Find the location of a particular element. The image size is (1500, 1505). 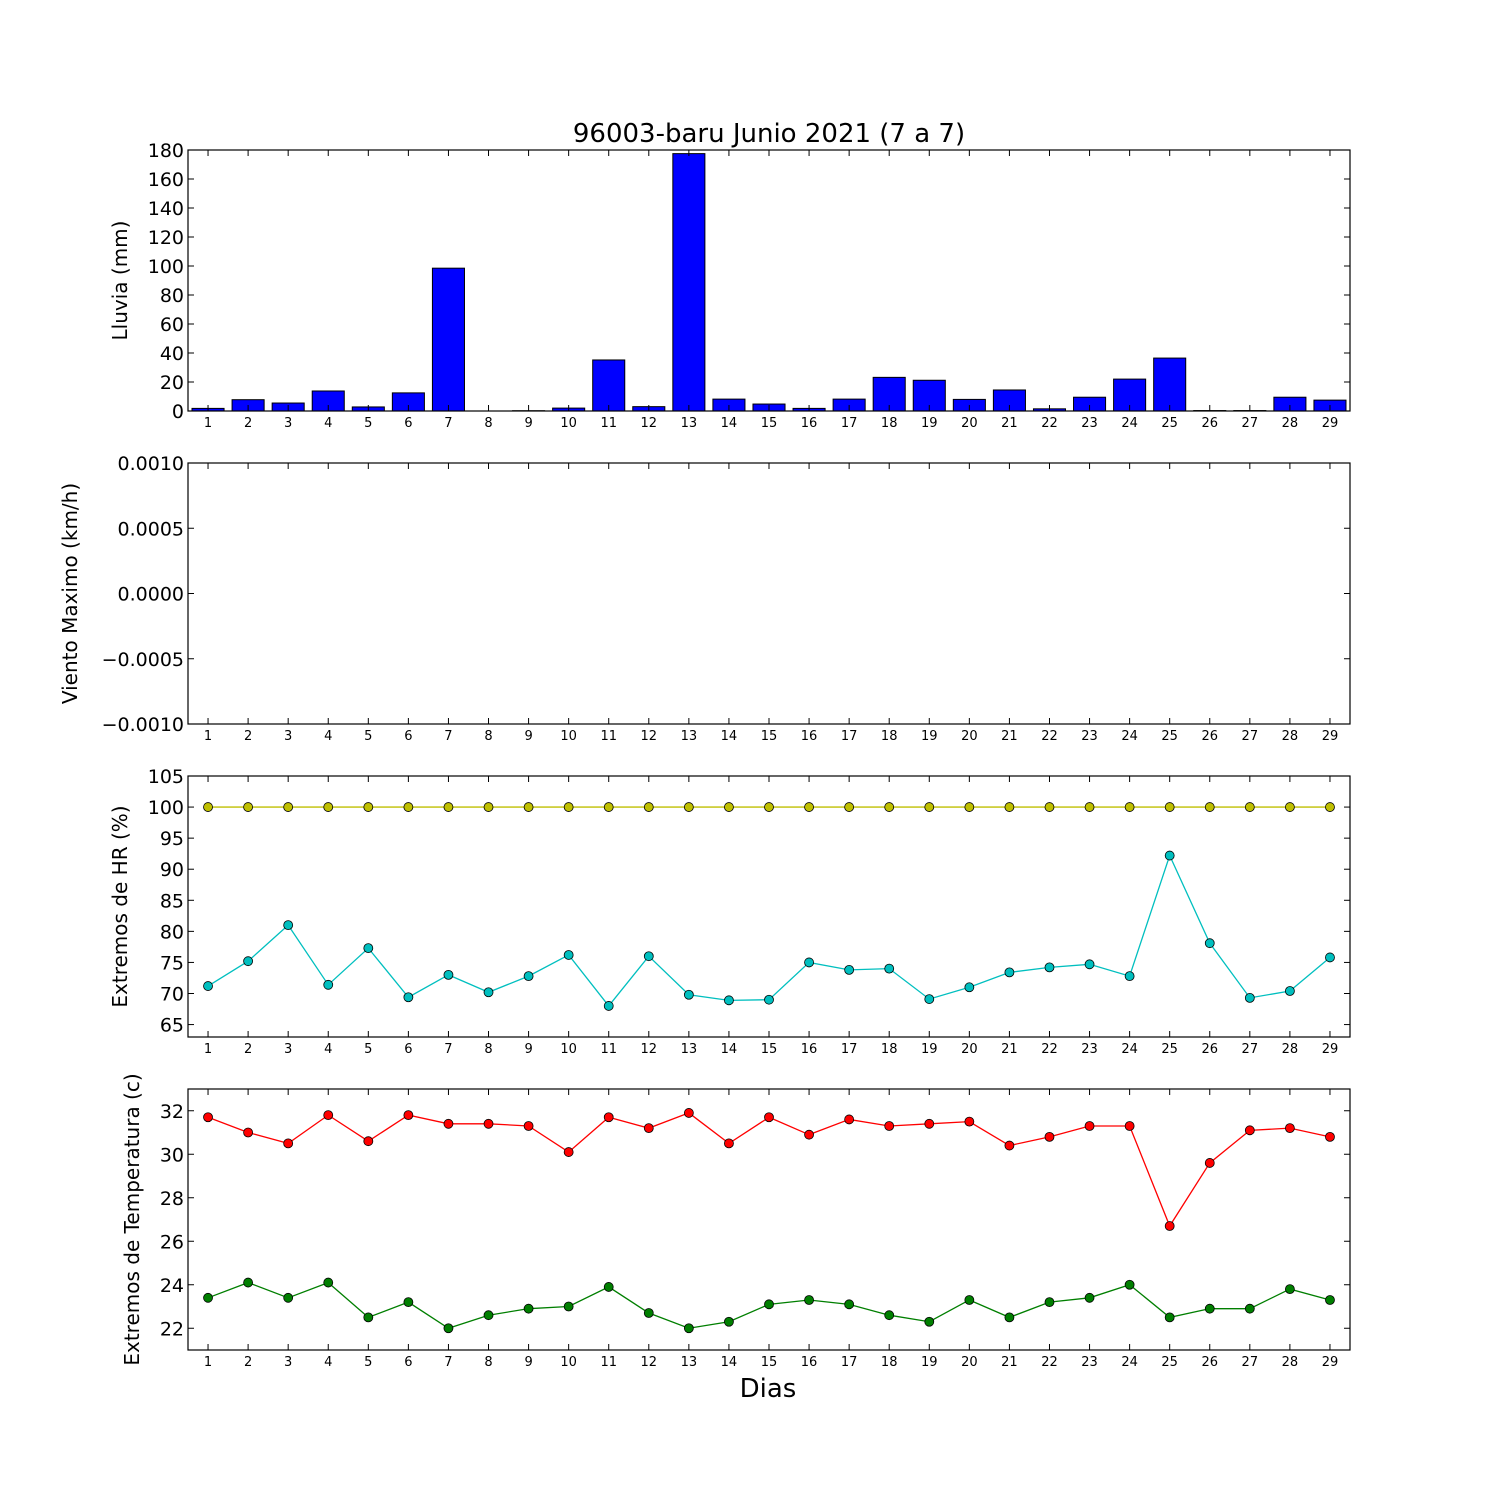

wind-xtick-label: 17 is located at coordinates (849, 736).